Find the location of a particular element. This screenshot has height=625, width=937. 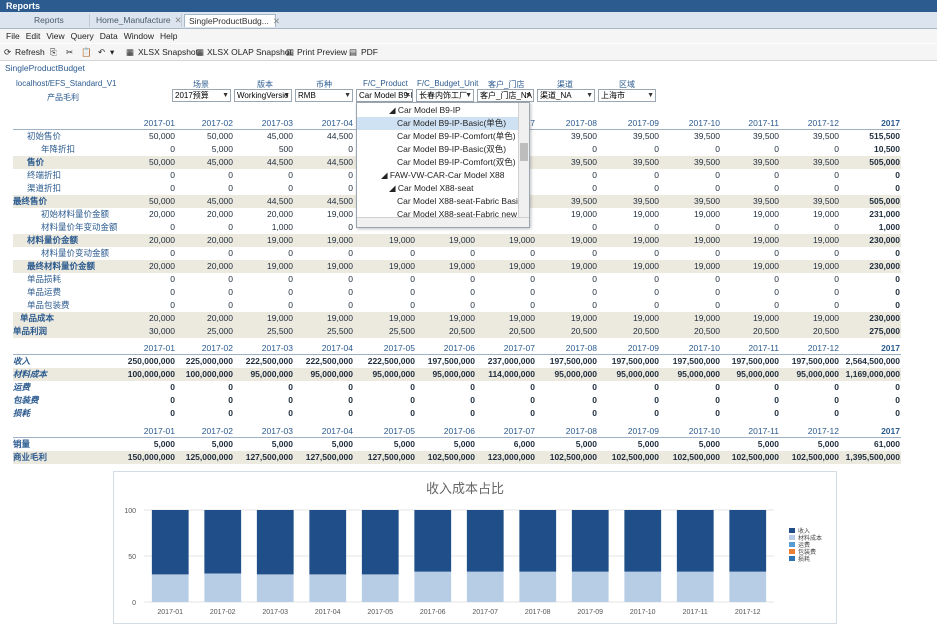

product-select: Car Model B9-IP ▼ is located at coordinates (384, 95).